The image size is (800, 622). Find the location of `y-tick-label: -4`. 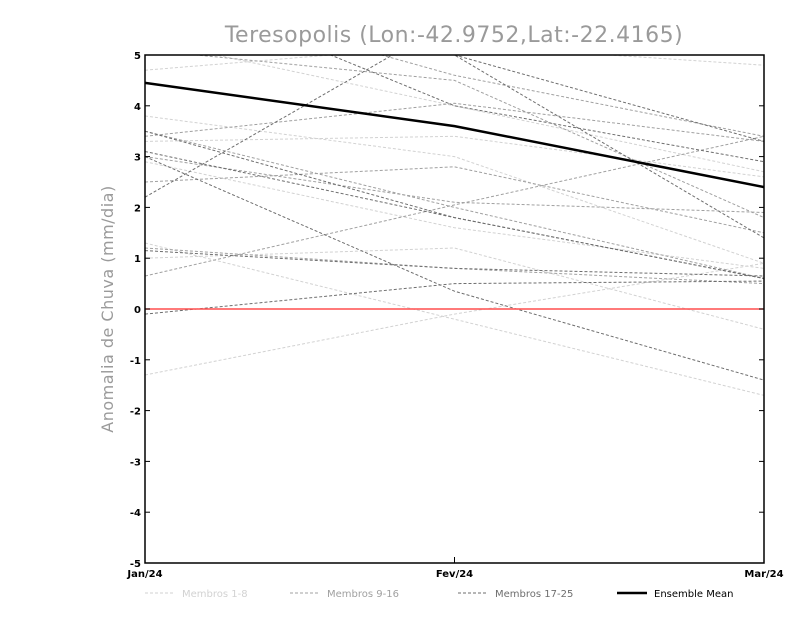

y-tick-label: -4 is located at coordinates (135, 513).